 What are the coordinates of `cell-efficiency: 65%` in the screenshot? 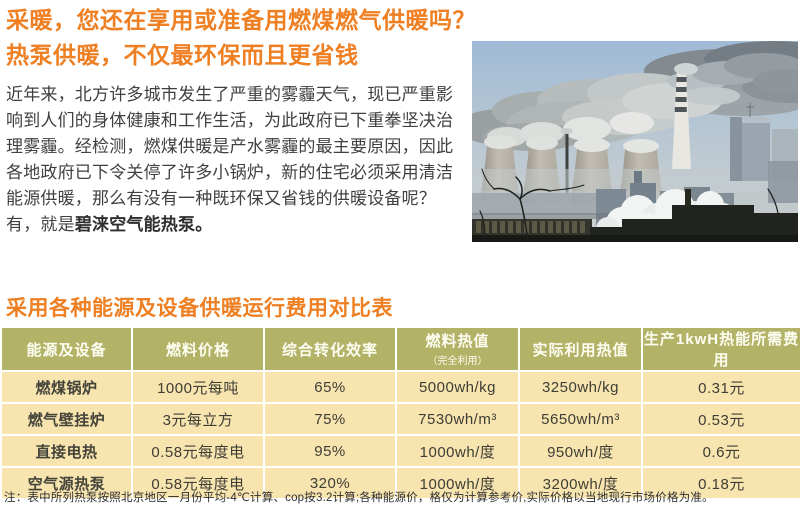 It's located at (330, 387).